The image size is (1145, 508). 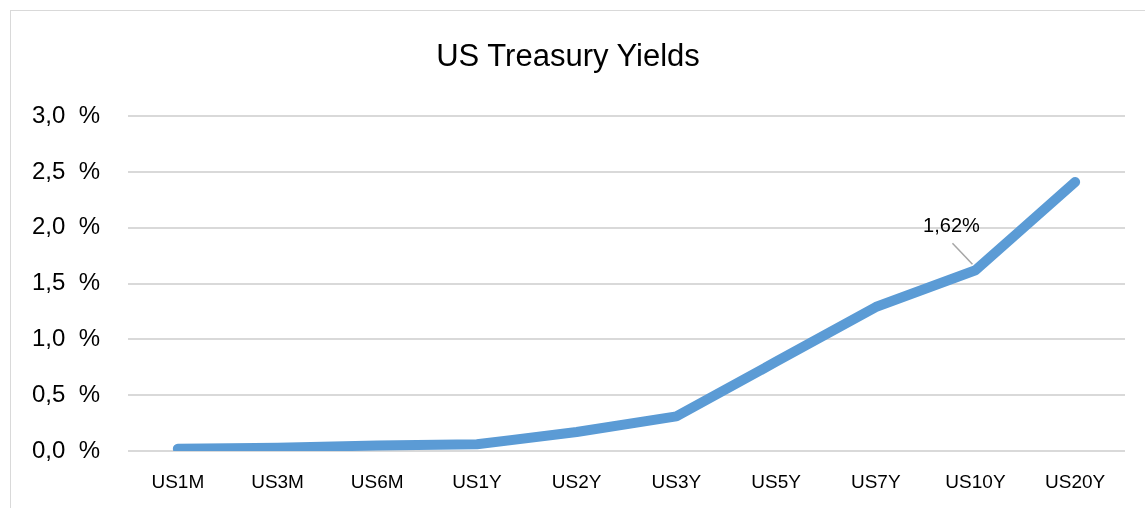 I want to click on x-tick-label: US5Y, so click(x=776, y=481).